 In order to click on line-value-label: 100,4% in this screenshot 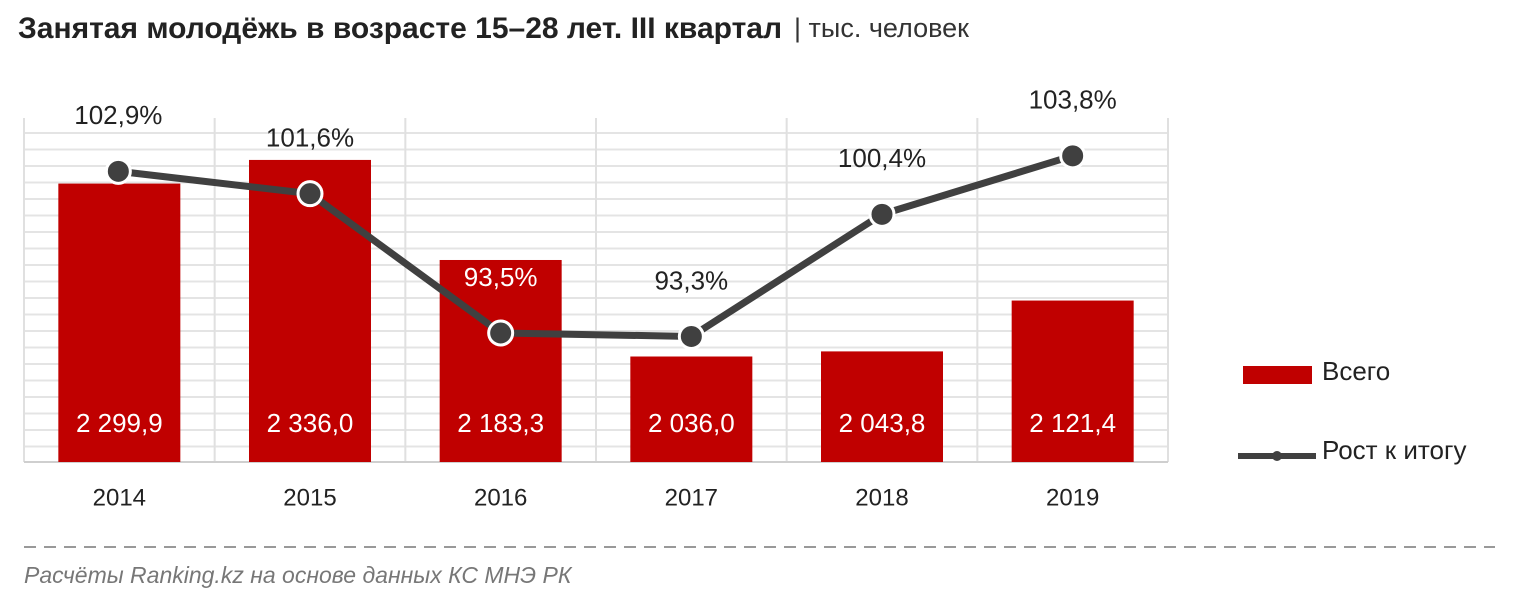, I will do `click(882, 158)`.